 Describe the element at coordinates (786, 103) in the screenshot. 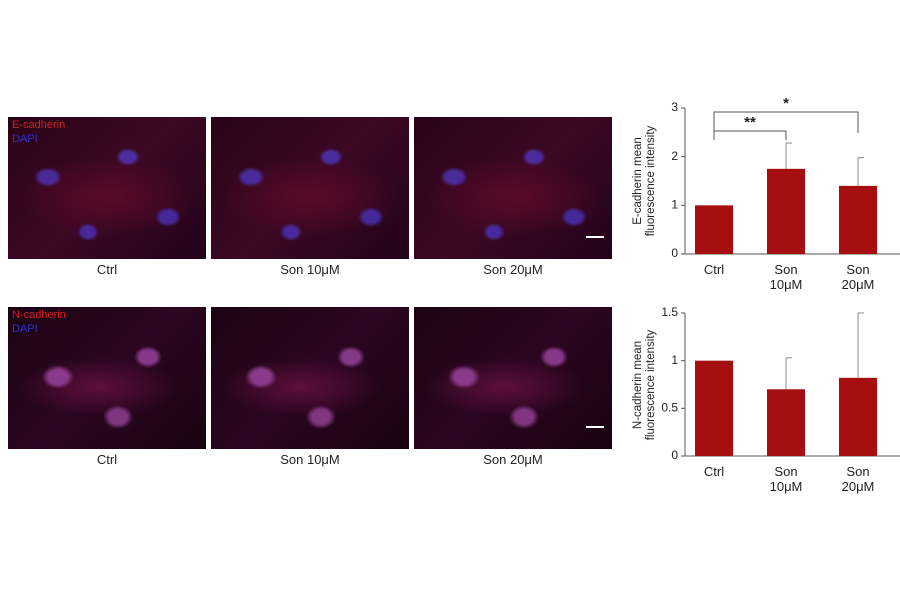

I see `significance-label: *` at that location.